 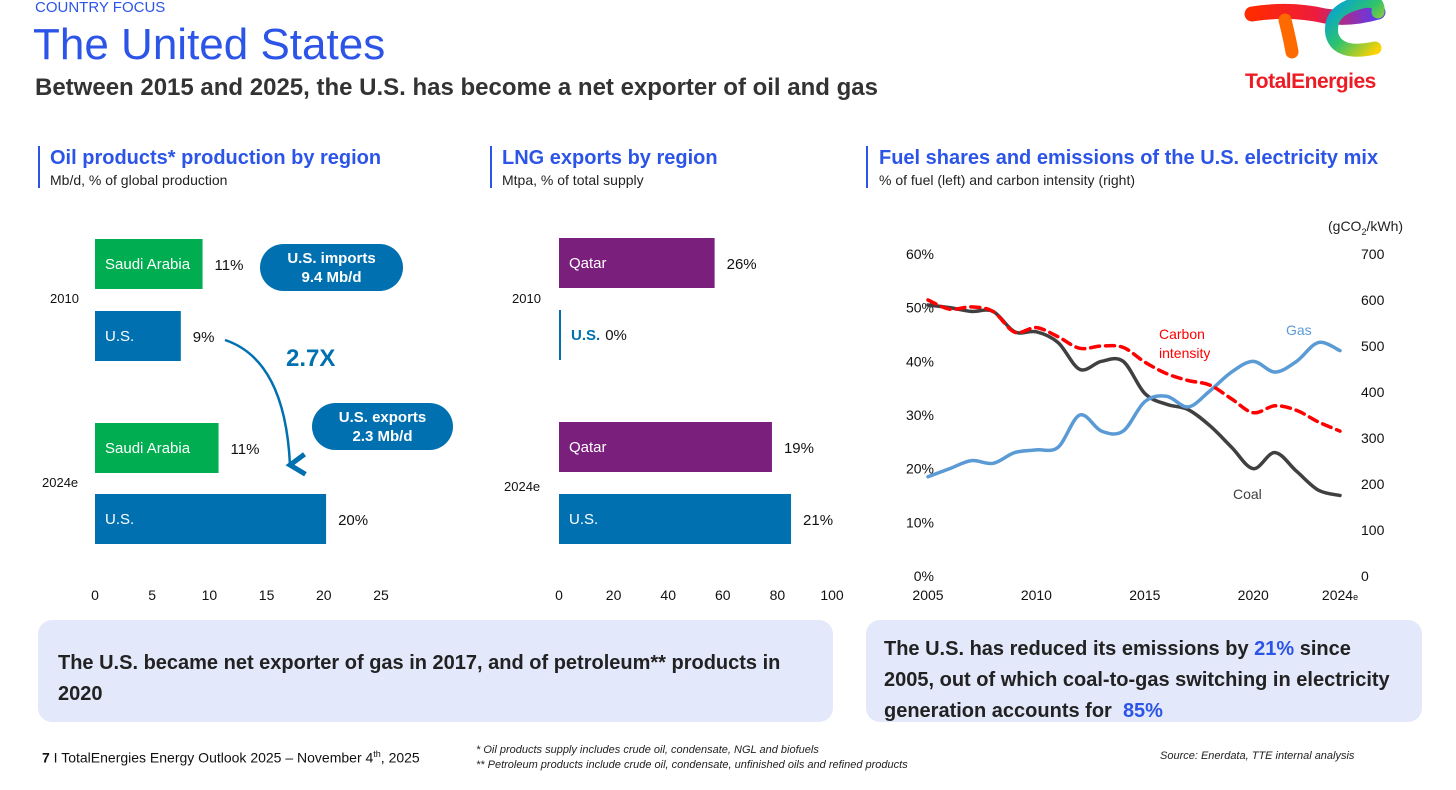 What do you see at coordinates (267, 595) in the screenshot?
I see `x-tick-label: 15` at bounding box center [267, 595].